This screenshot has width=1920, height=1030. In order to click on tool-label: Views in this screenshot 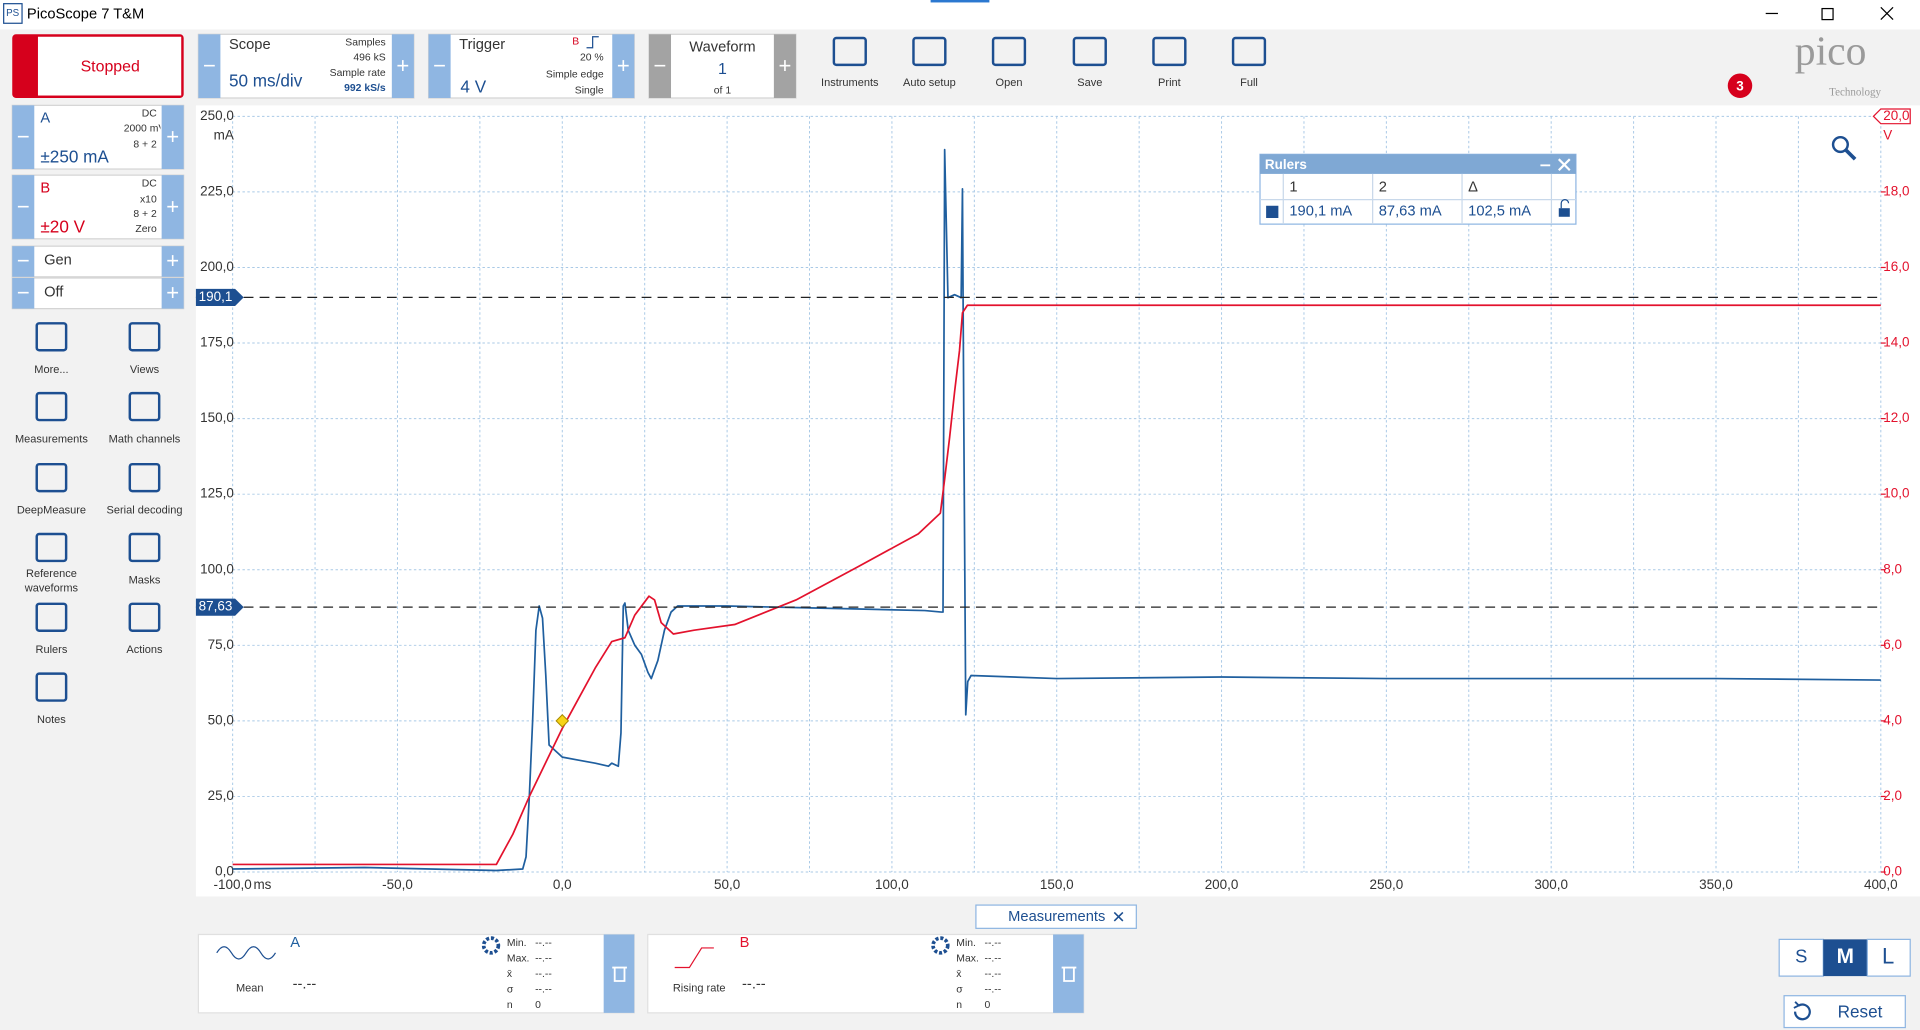, I will do `click(145, 370)`.